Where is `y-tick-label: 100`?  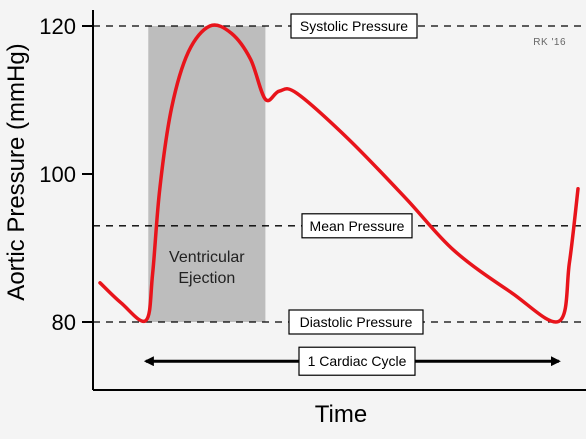
y-tick-label: 100 is located at coordinates (57, 174).